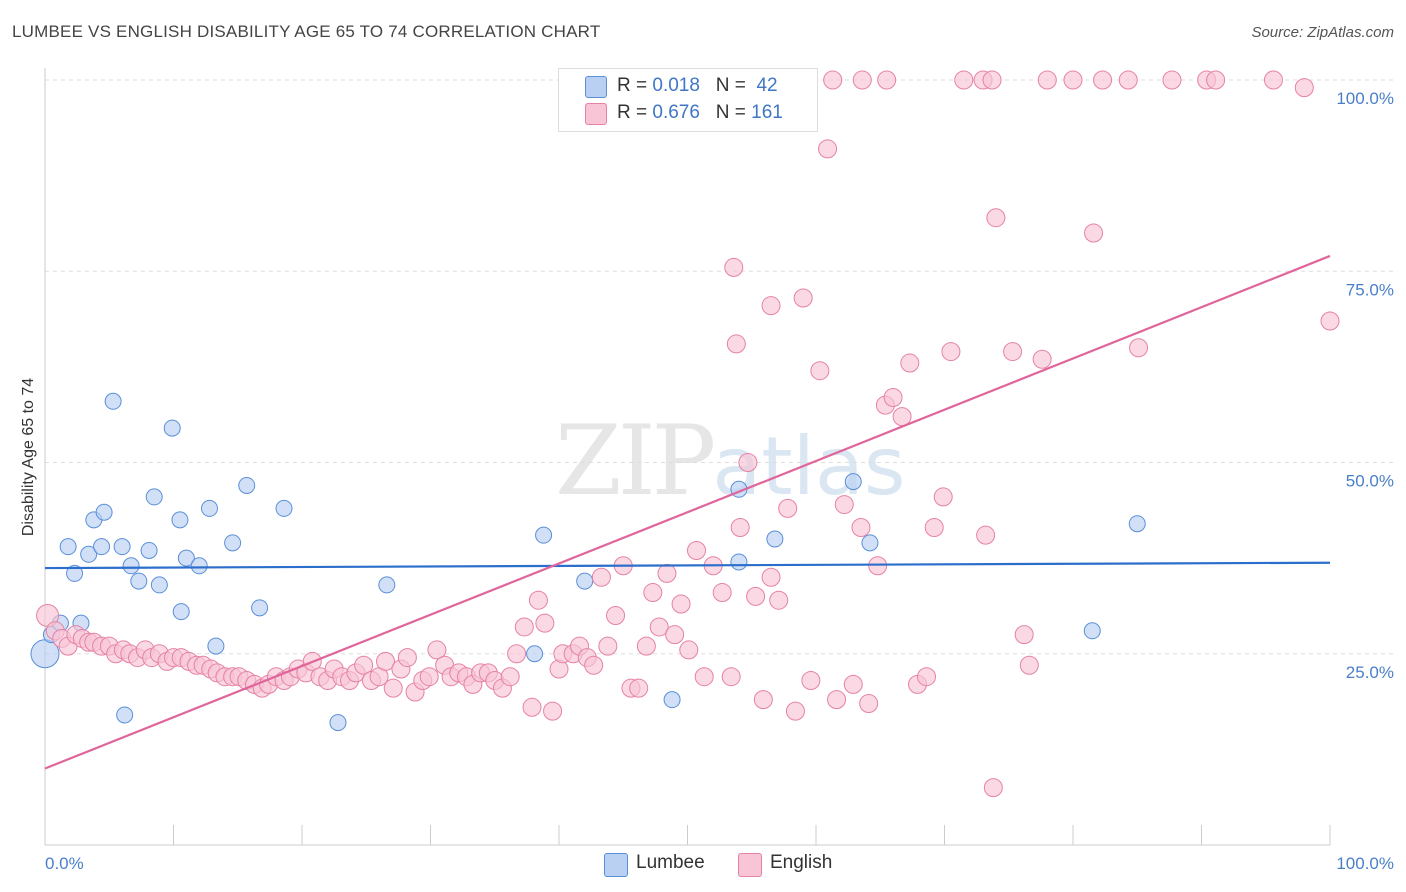 Image resolution: width=1406 pixels, height=892 pixels. I want to click on watermark: ZIPatlas, so click(730, 461).